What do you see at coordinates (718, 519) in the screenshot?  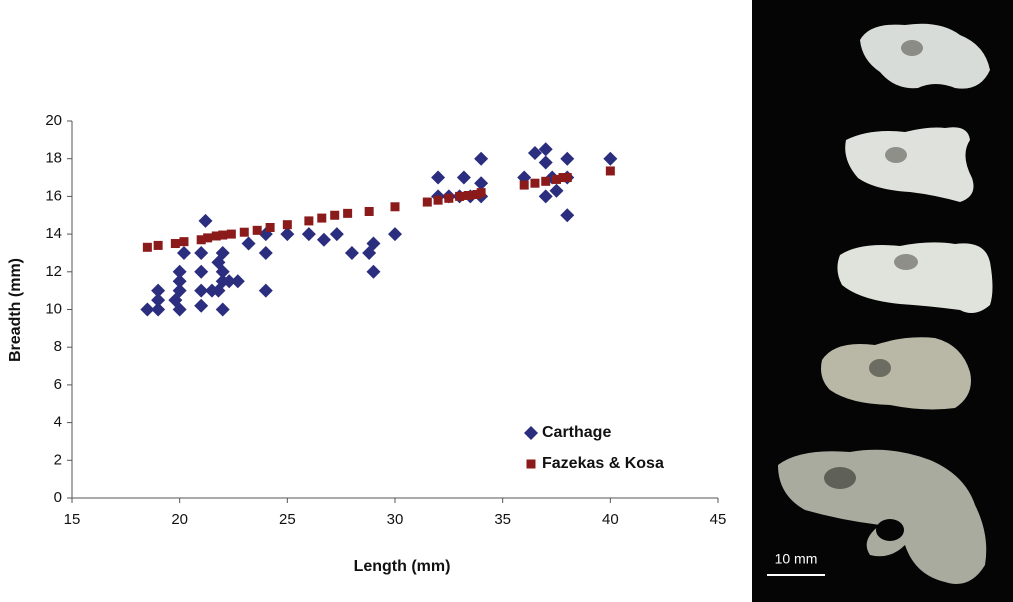 I see `x-tick-label: 45` at bounding box center [718, 519].